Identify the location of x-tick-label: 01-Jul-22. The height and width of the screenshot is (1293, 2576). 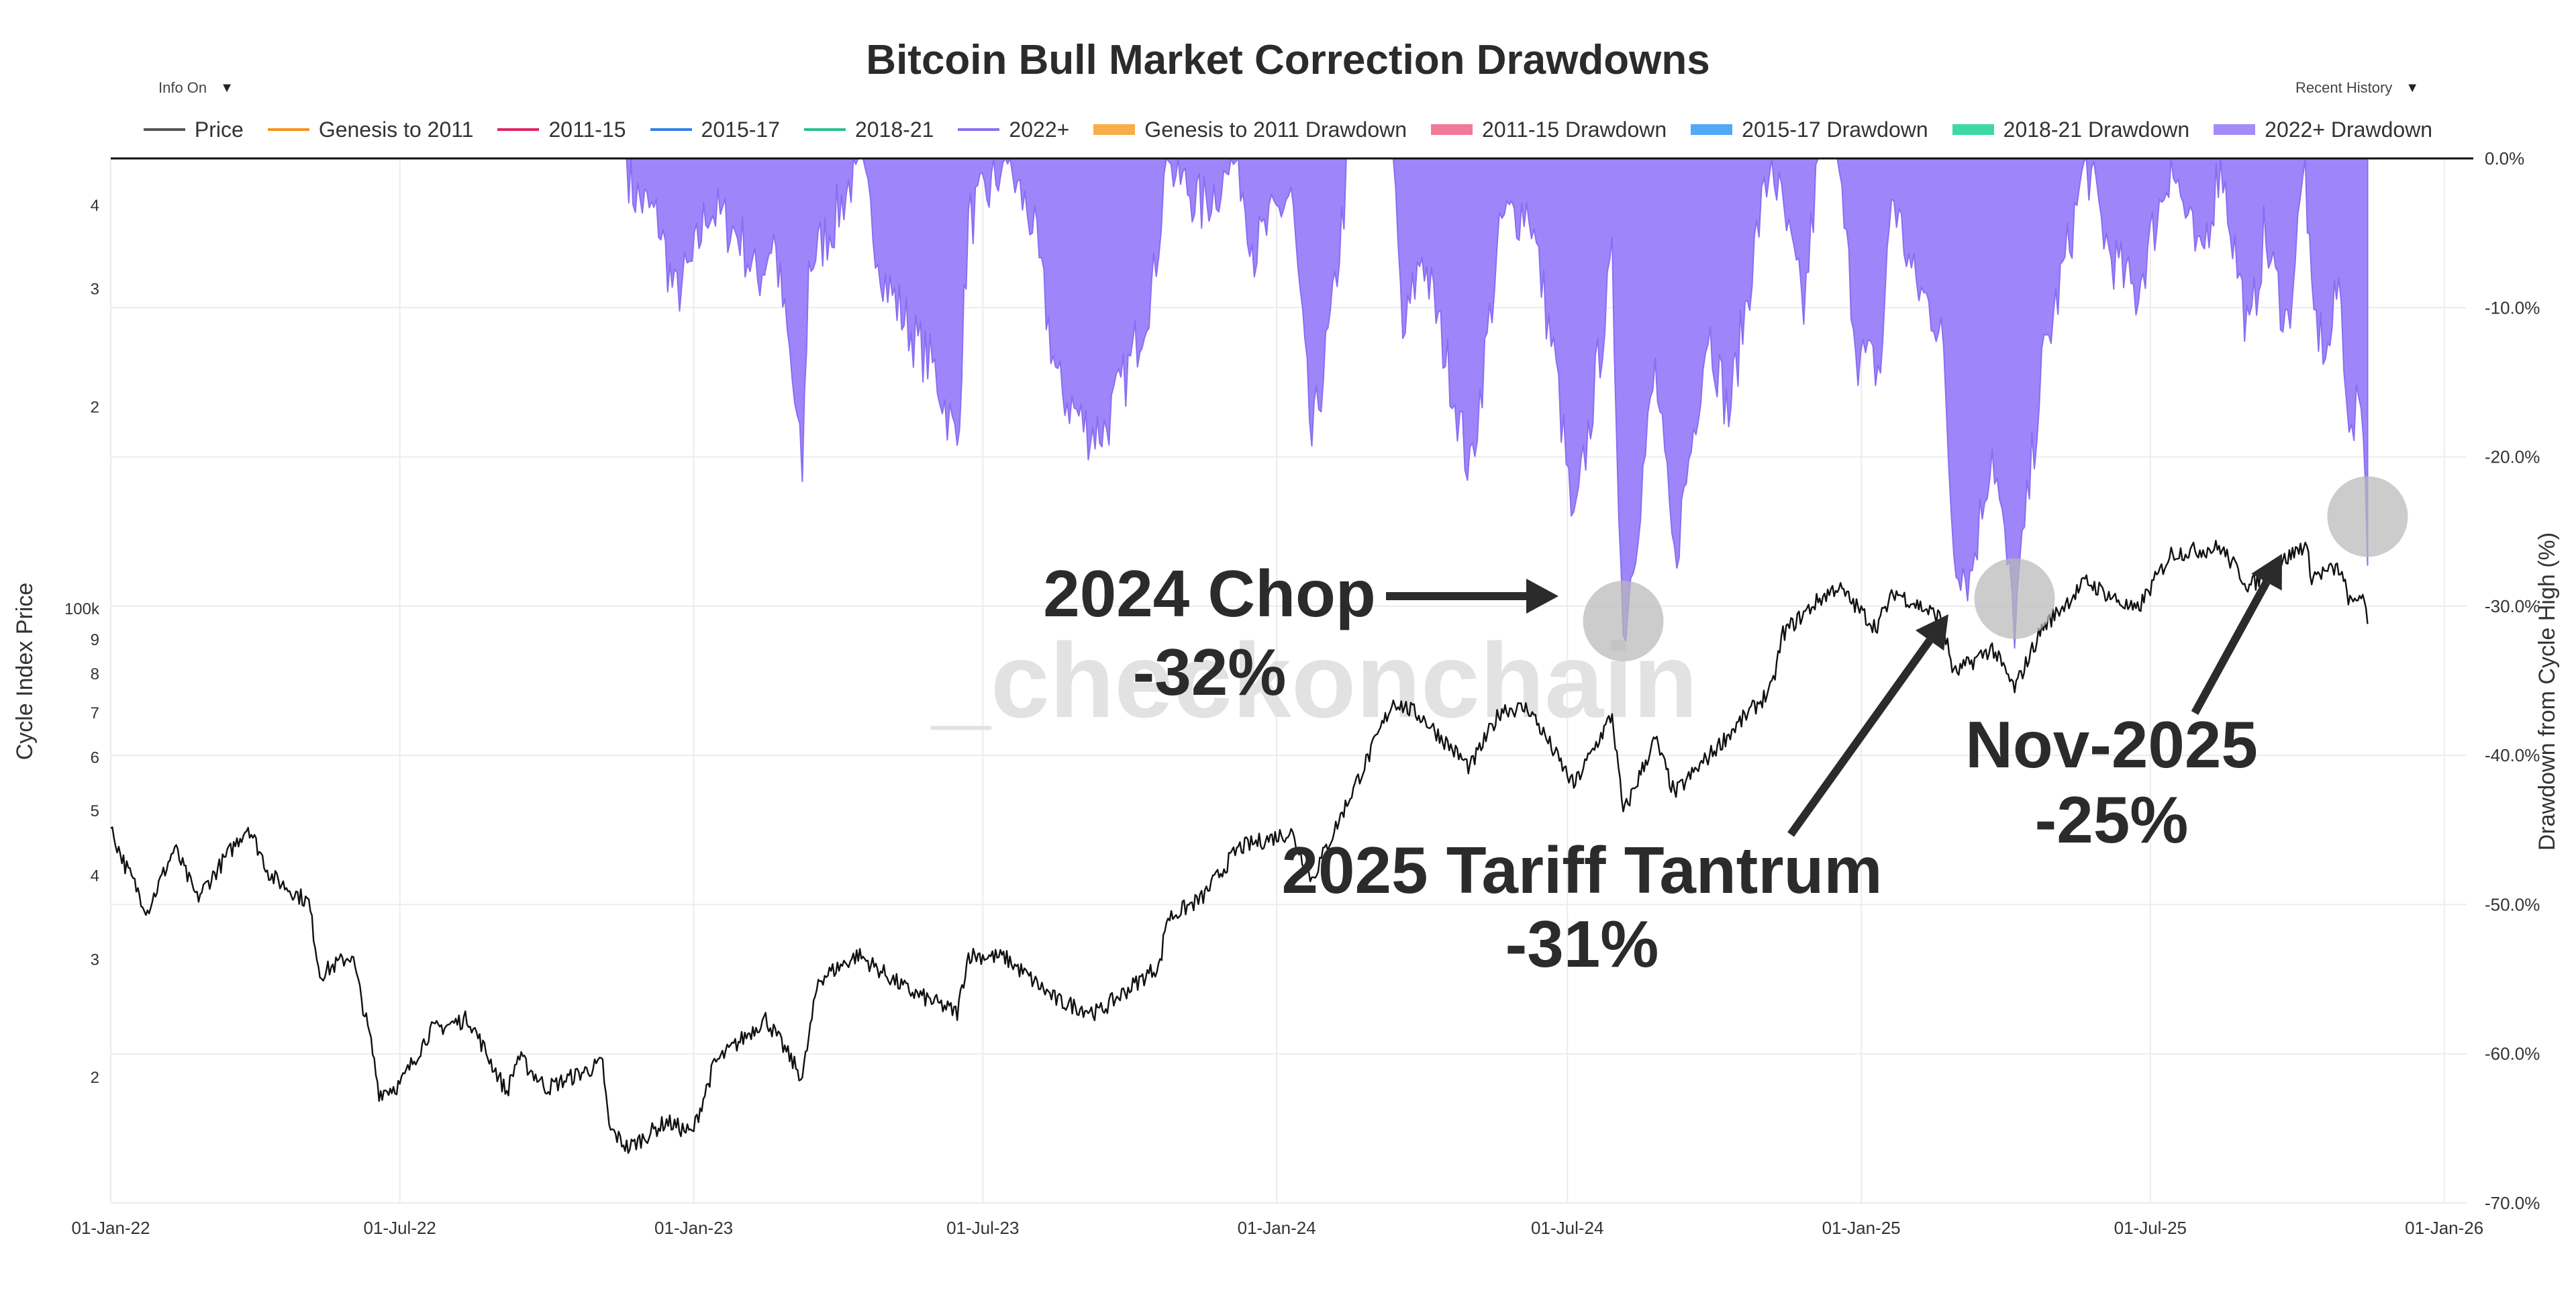
(400, 1228).